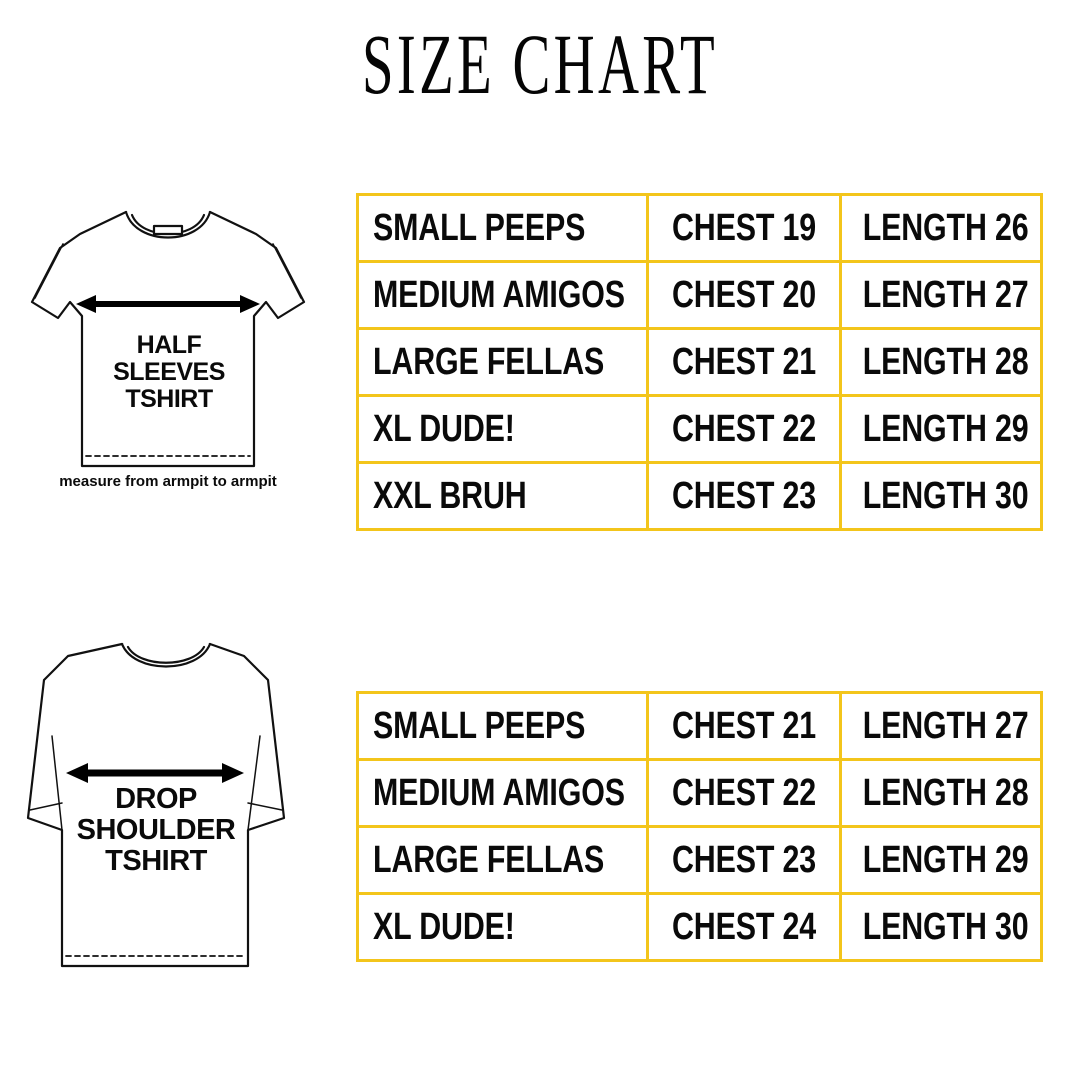 This screenshot has height=1080, width=1080. What do you see at coordinates (502, 496) in the screenshot?
I see `size-name-cell: XXL BRUH` at bounding box center [502, 496].